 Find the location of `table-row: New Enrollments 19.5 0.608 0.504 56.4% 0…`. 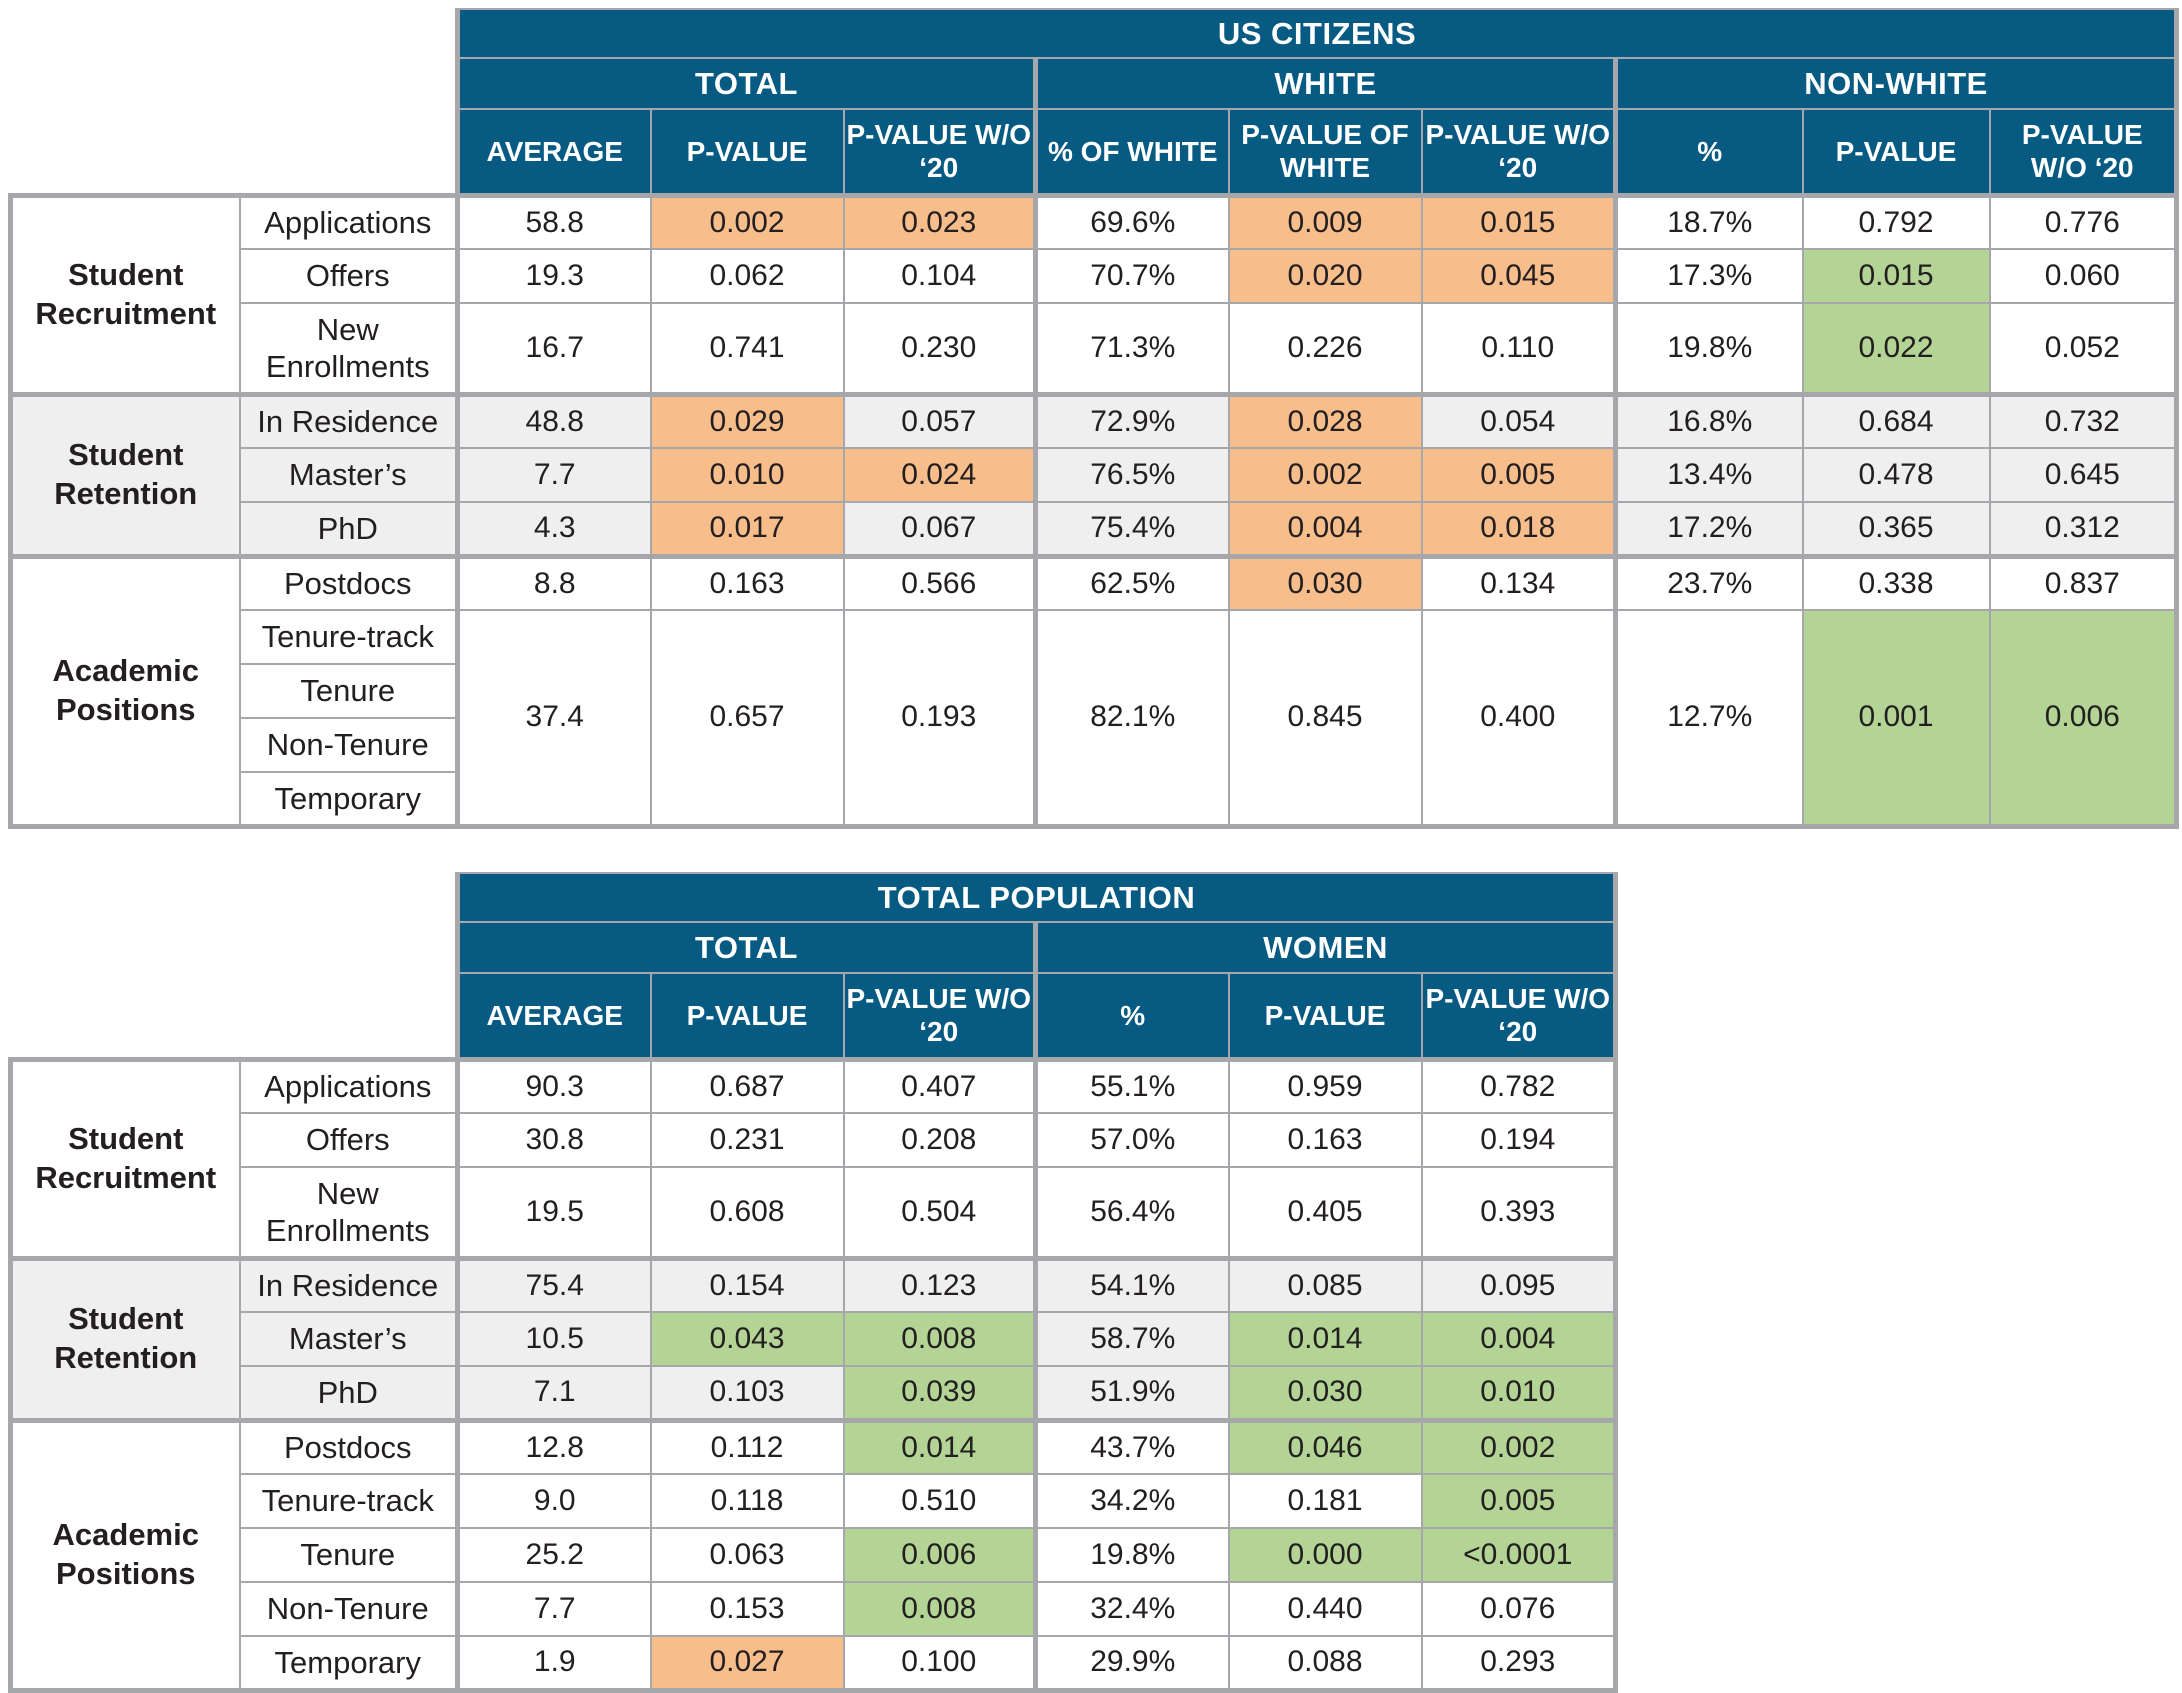

table-row: New Enrollments 19.5 0.608 0.504 56.4% 0… is located at coordinates (815, 1212).